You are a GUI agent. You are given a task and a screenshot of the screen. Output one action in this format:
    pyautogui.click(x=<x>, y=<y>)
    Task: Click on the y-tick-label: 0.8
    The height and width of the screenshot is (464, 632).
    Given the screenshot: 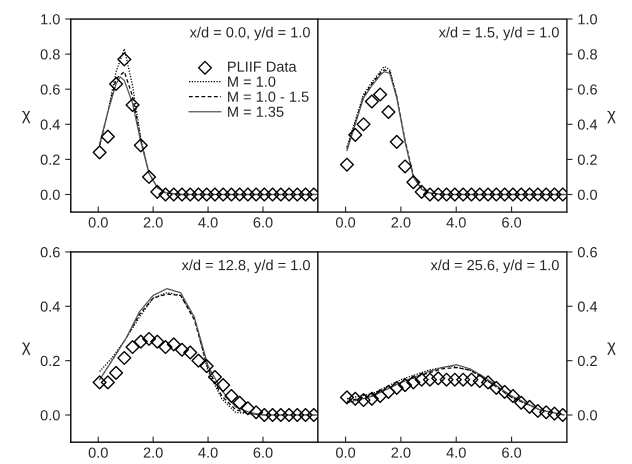 What is the action you would take?
    pyautogui.click(x=50, y=54)
    